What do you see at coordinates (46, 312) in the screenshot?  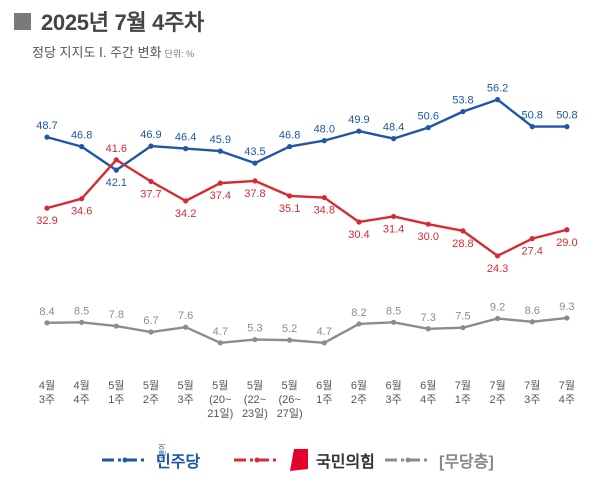 I see `data-label-independent: 8.4` at bounding box center [46, 312].